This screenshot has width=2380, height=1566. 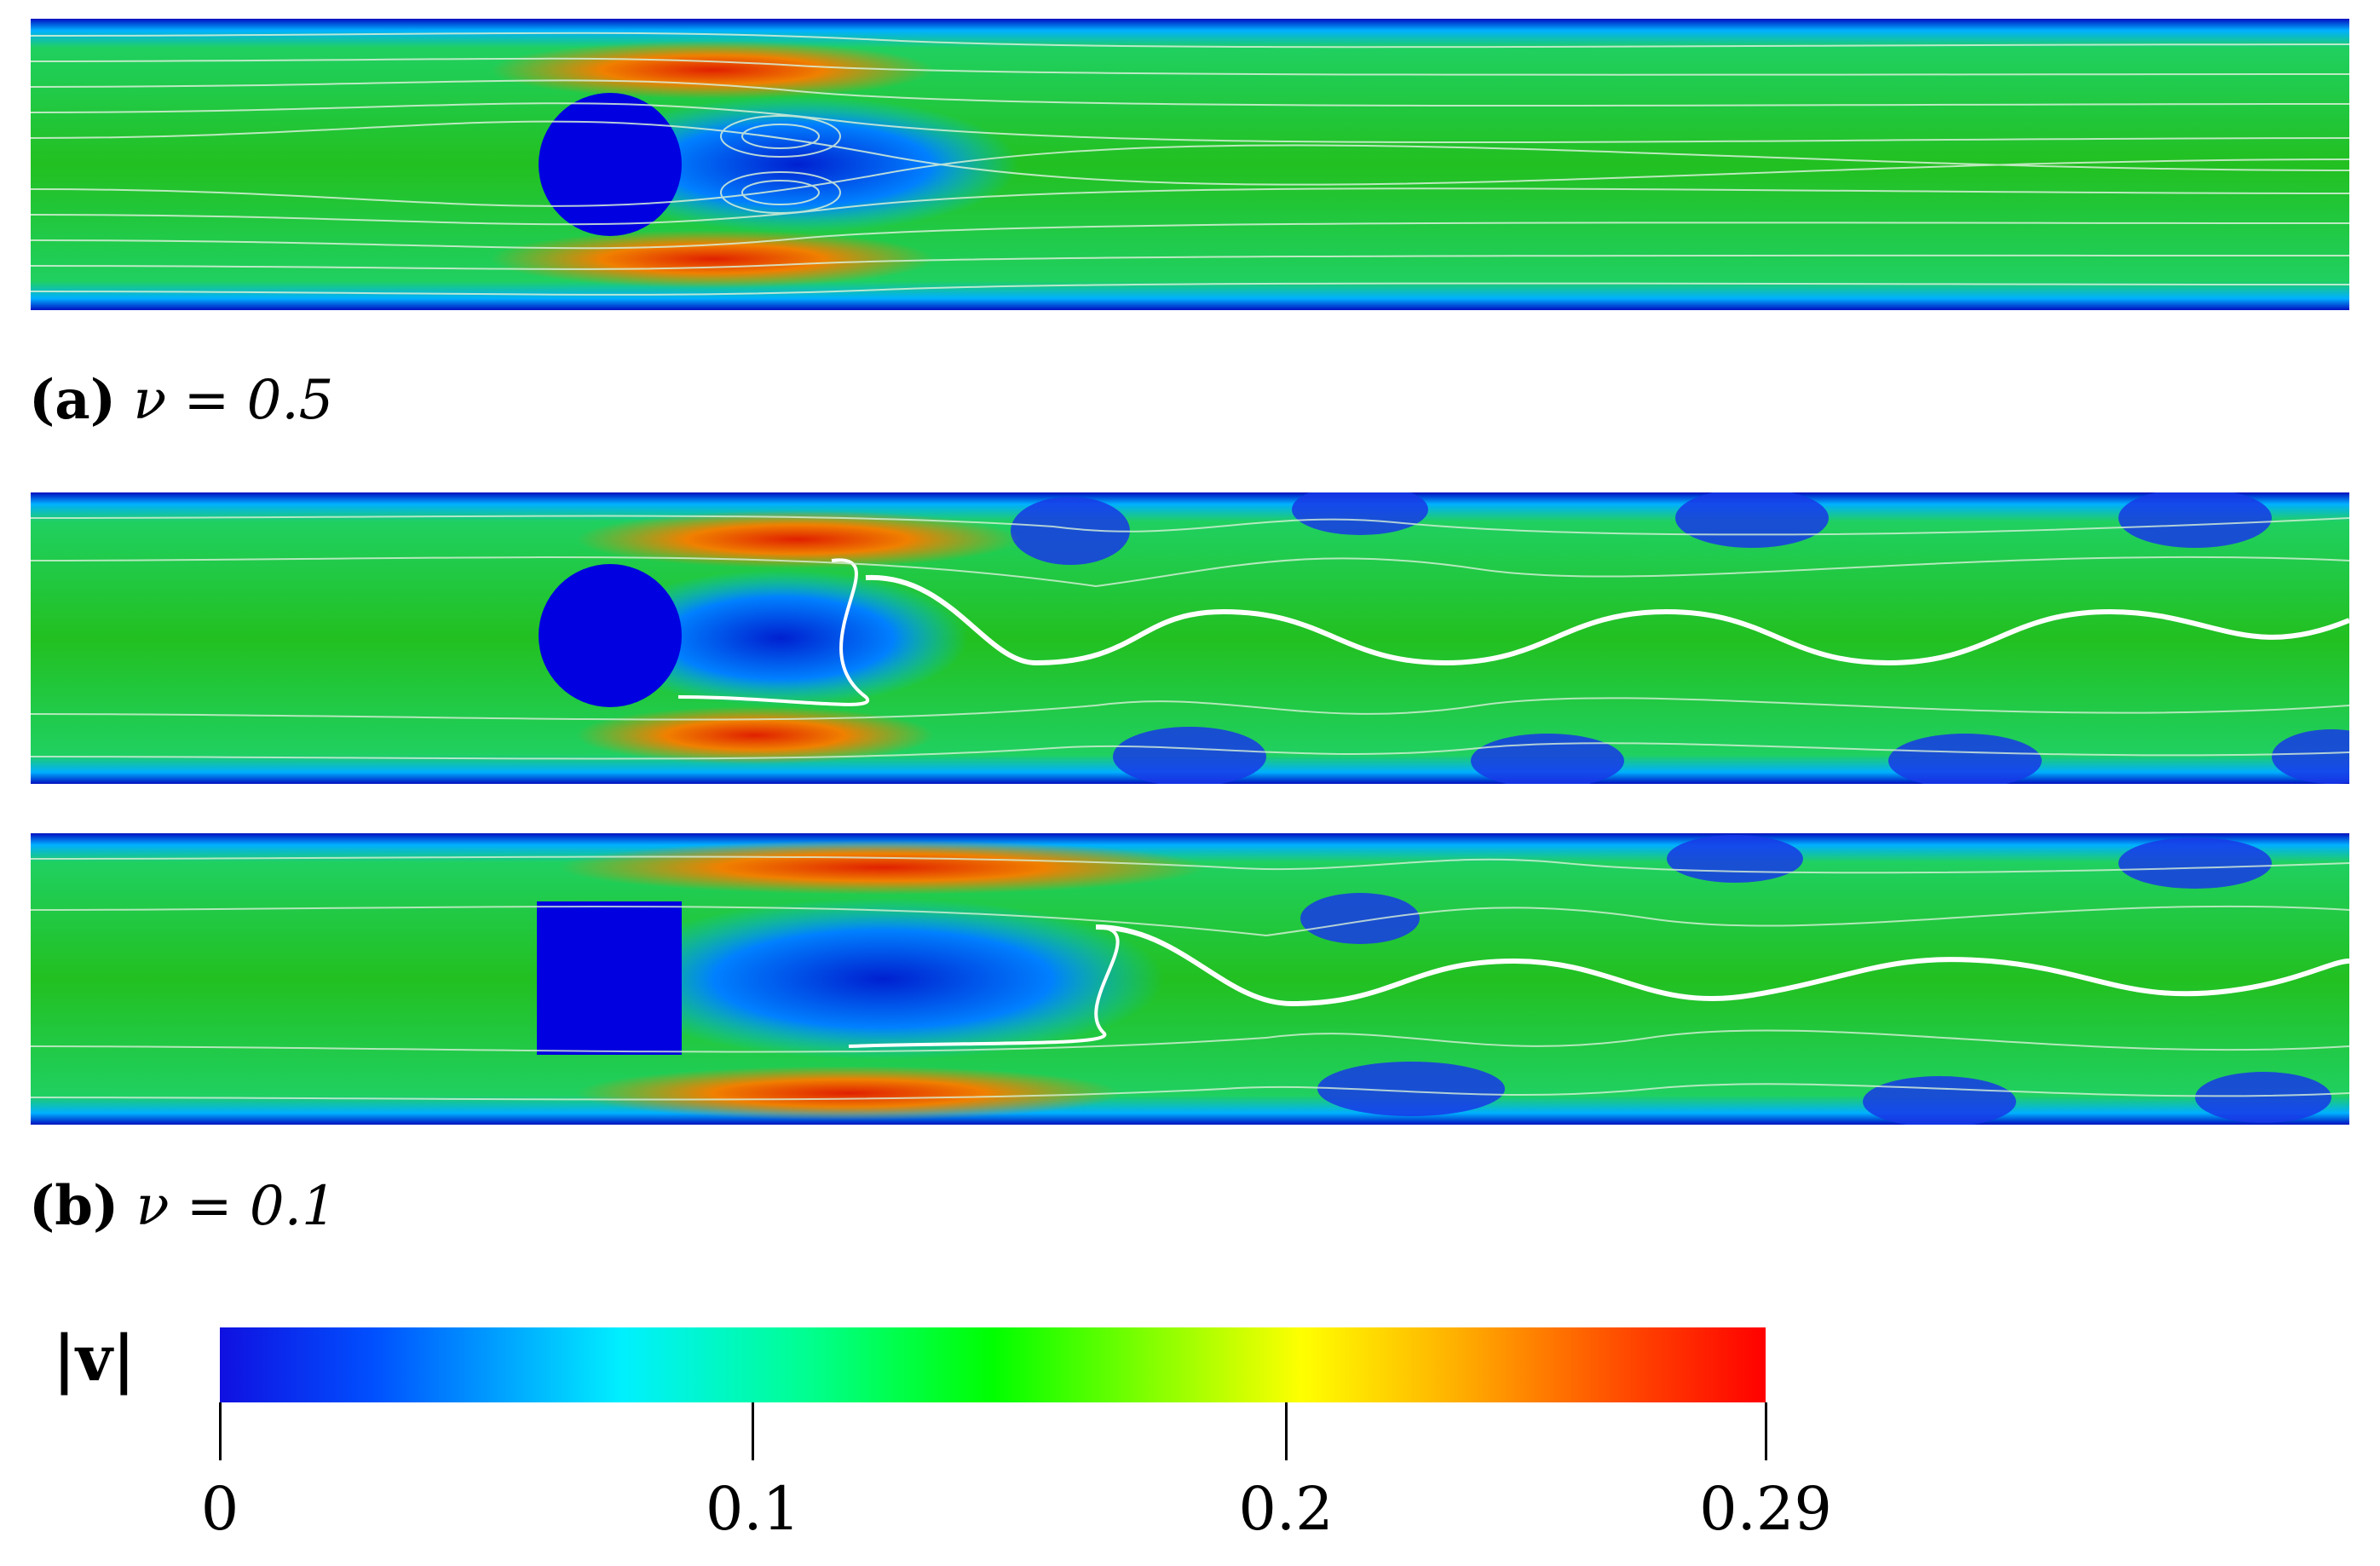 I want to click on caption-a: (a) ν = 0.5, so click(x=181, y=400).